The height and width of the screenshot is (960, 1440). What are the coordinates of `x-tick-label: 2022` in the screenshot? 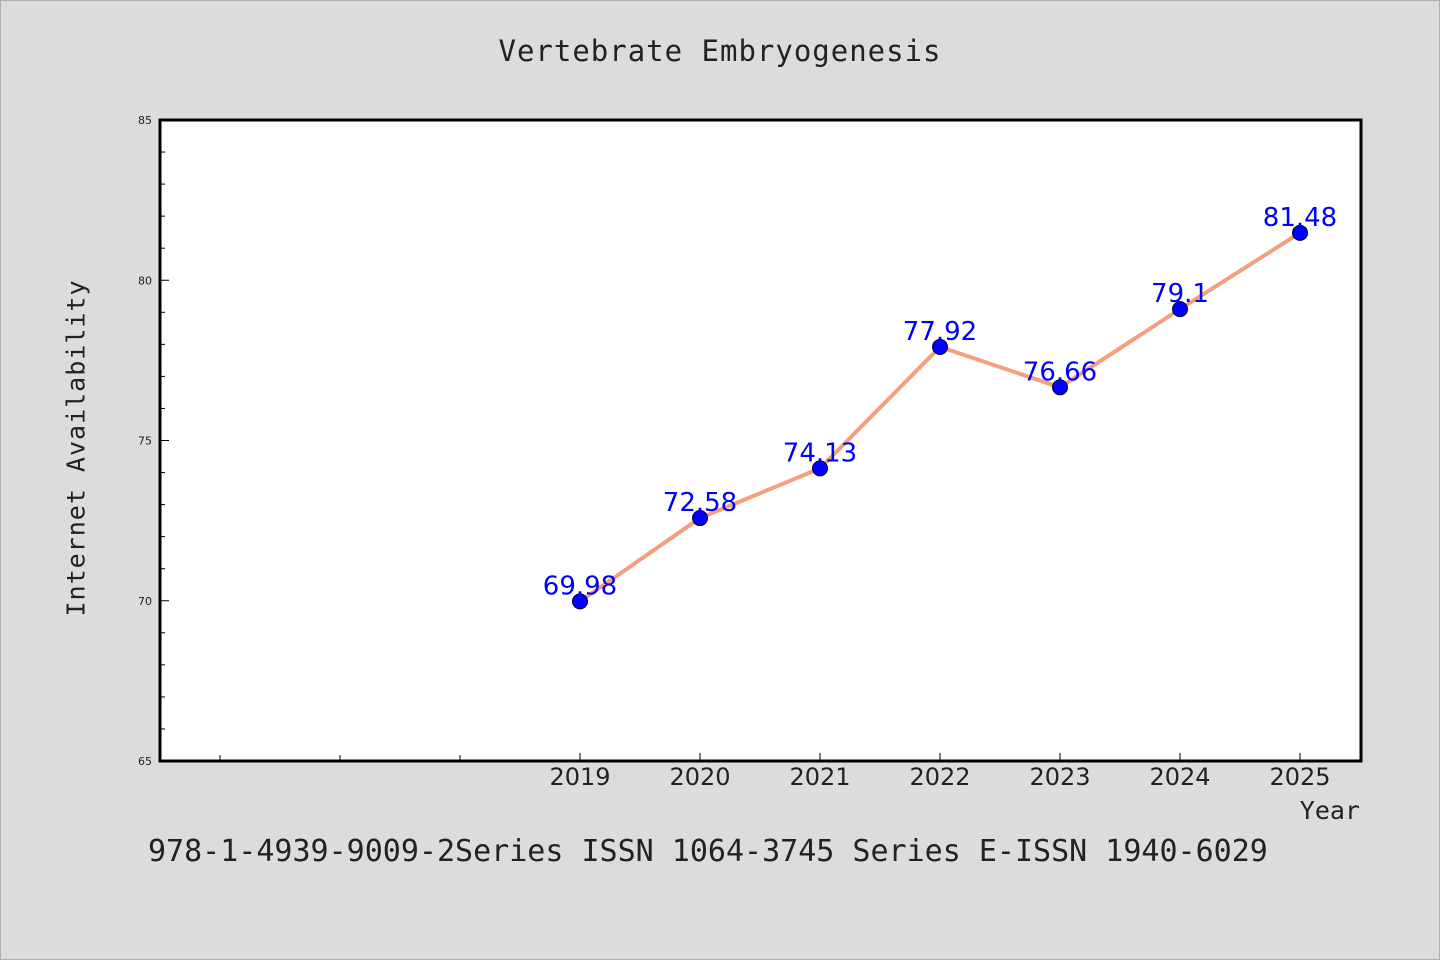 It's located at (939, 777).